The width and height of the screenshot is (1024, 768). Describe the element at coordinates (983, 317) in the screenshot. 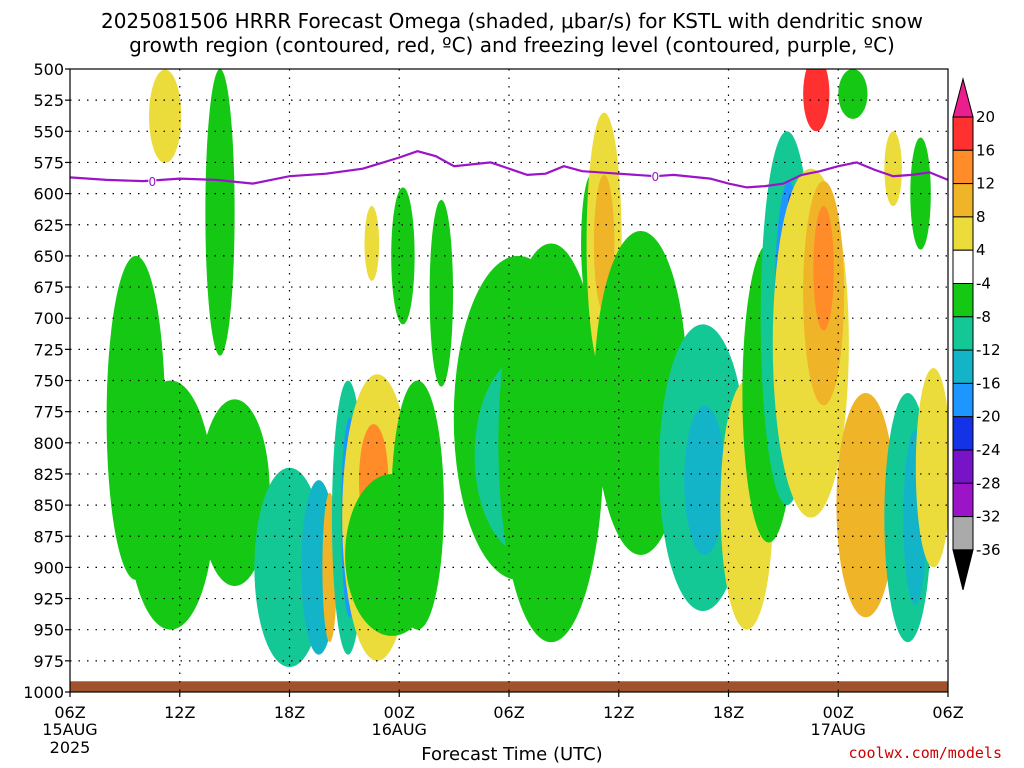

I see `colorbar-label: -8` at that location.